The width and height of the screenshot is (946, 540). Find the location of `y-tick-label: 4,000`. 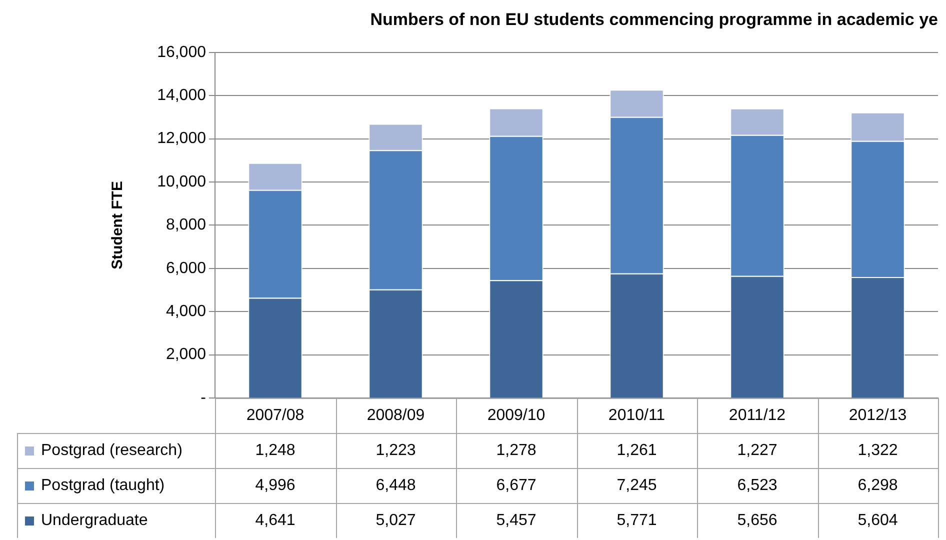

y-tick-label: 4,000 is located at coordinates (186, 311).